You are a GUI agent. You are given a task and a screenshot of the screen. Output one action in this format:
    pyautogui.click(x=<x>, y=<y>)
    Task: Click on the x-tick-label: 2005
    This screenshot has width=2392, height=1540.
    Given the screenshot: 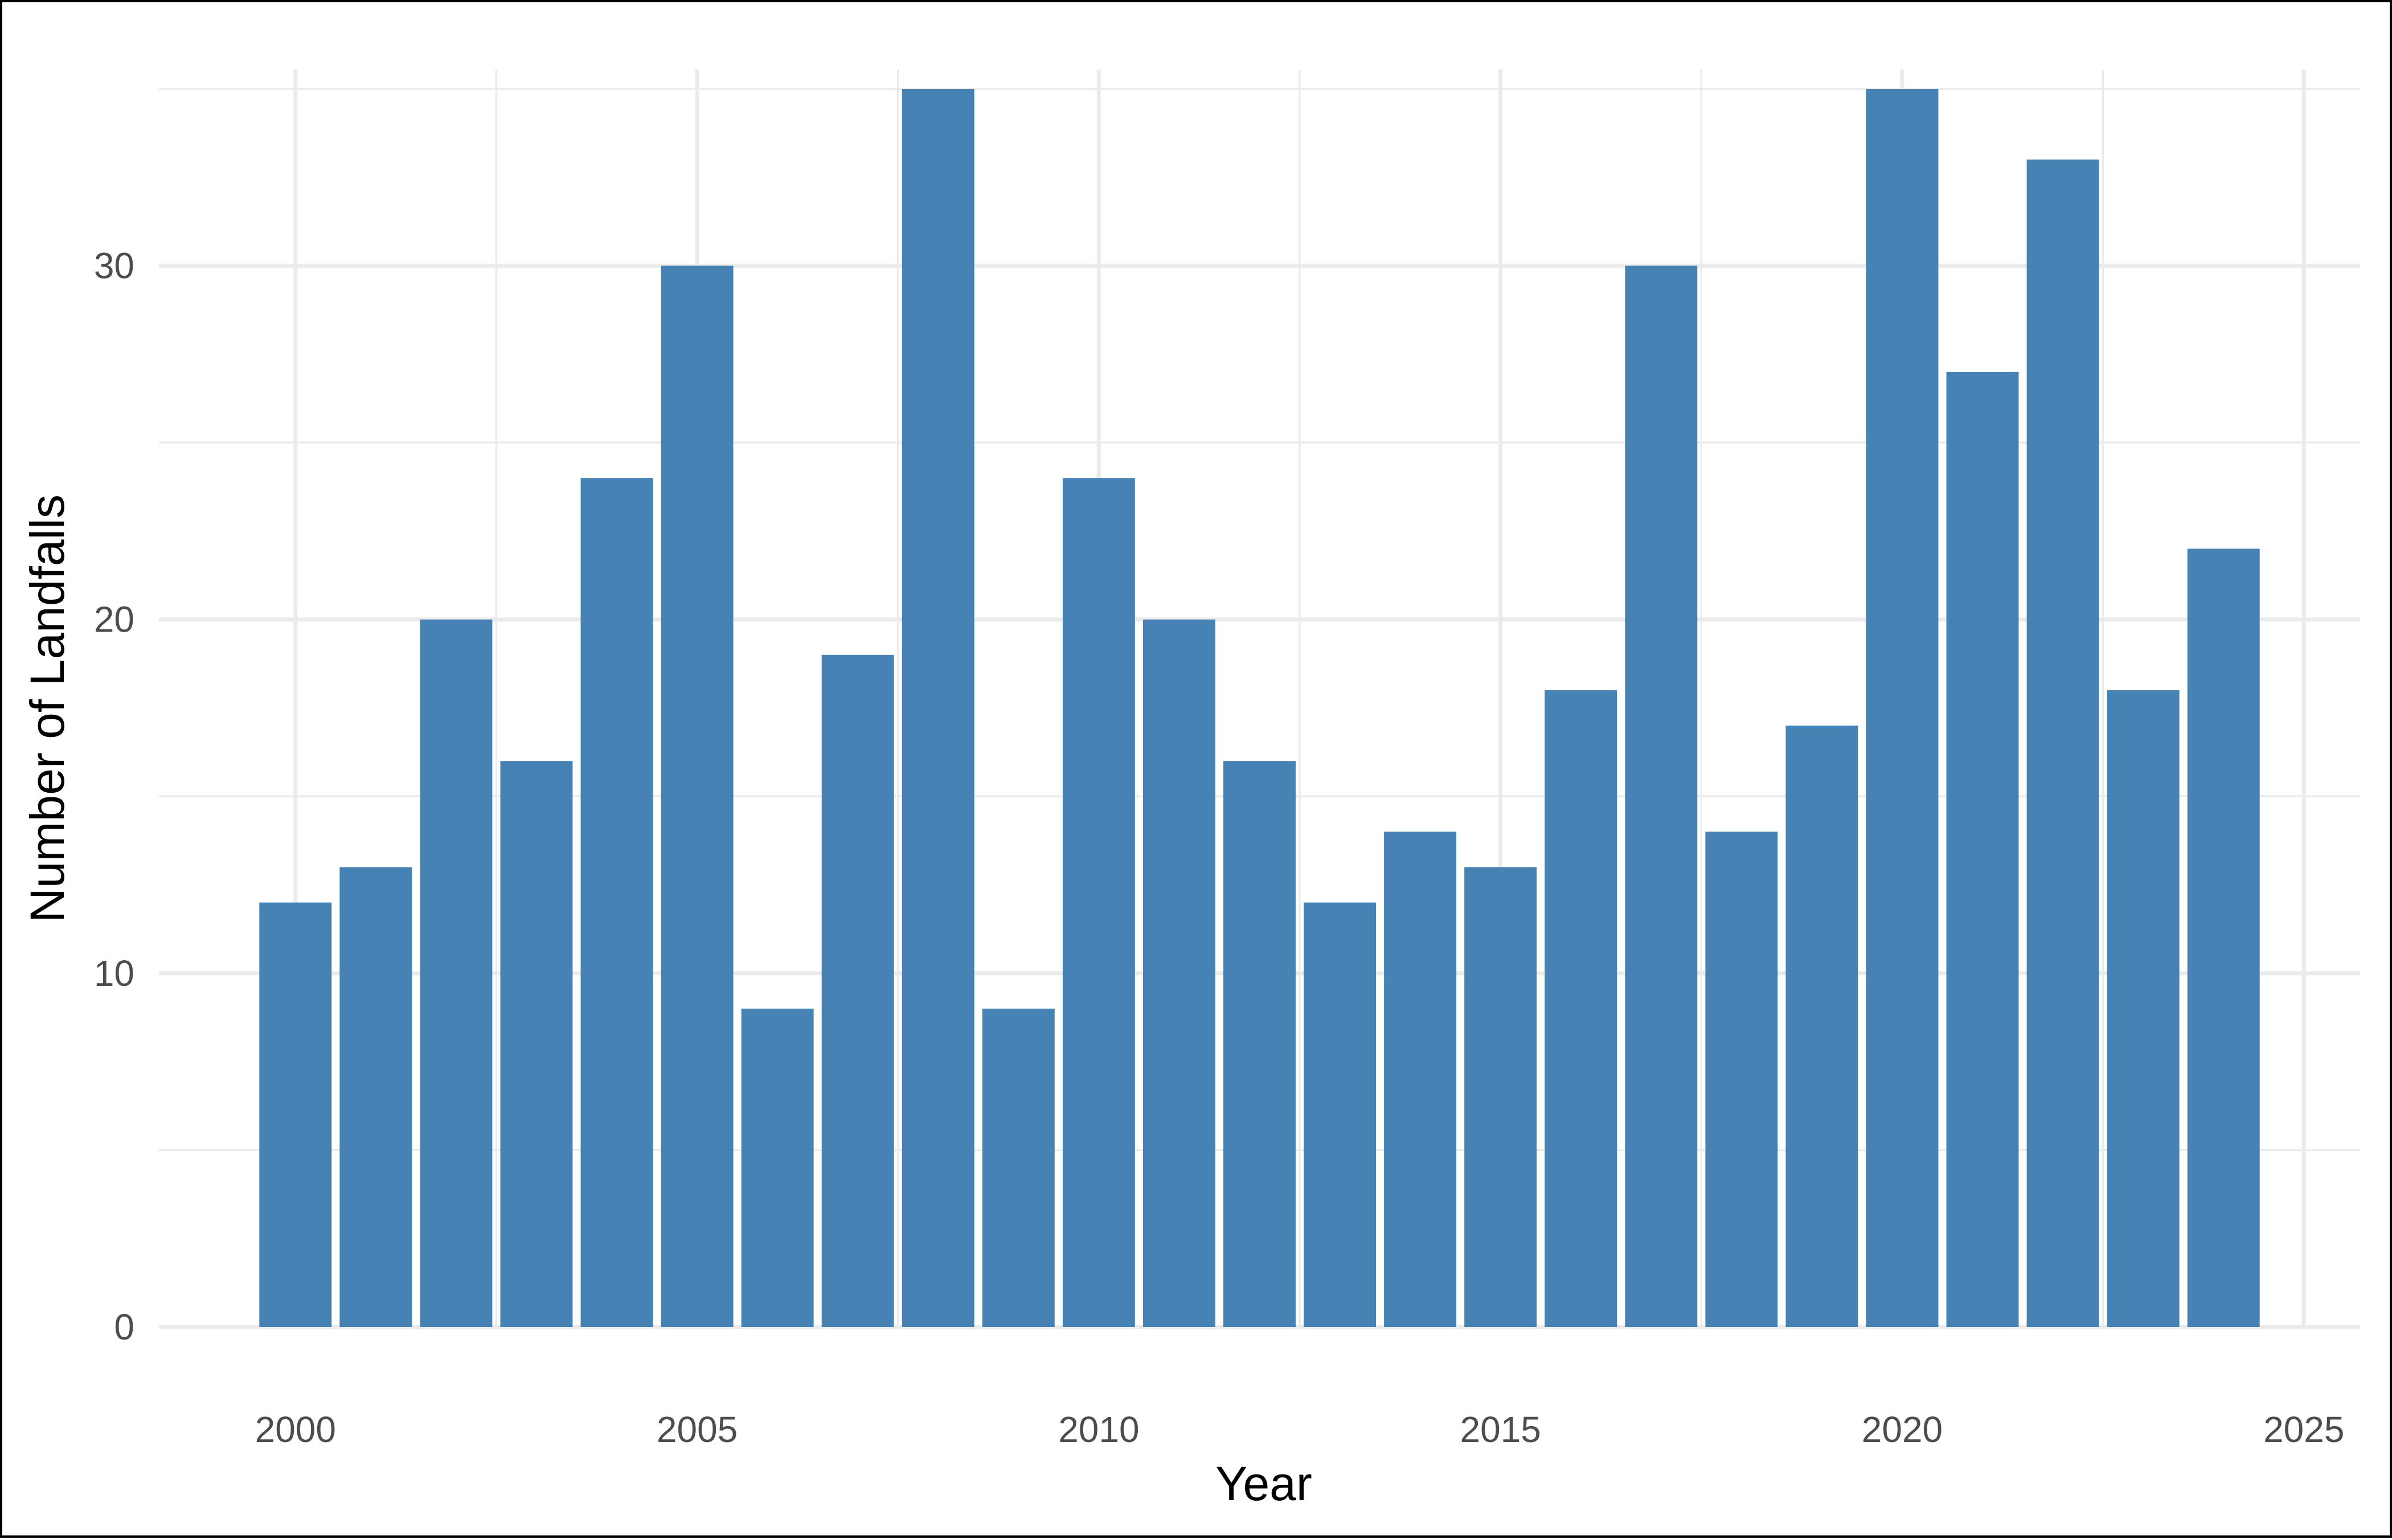 What is the action you would take?
    pyautogui.click(x=698, y=1429)
    